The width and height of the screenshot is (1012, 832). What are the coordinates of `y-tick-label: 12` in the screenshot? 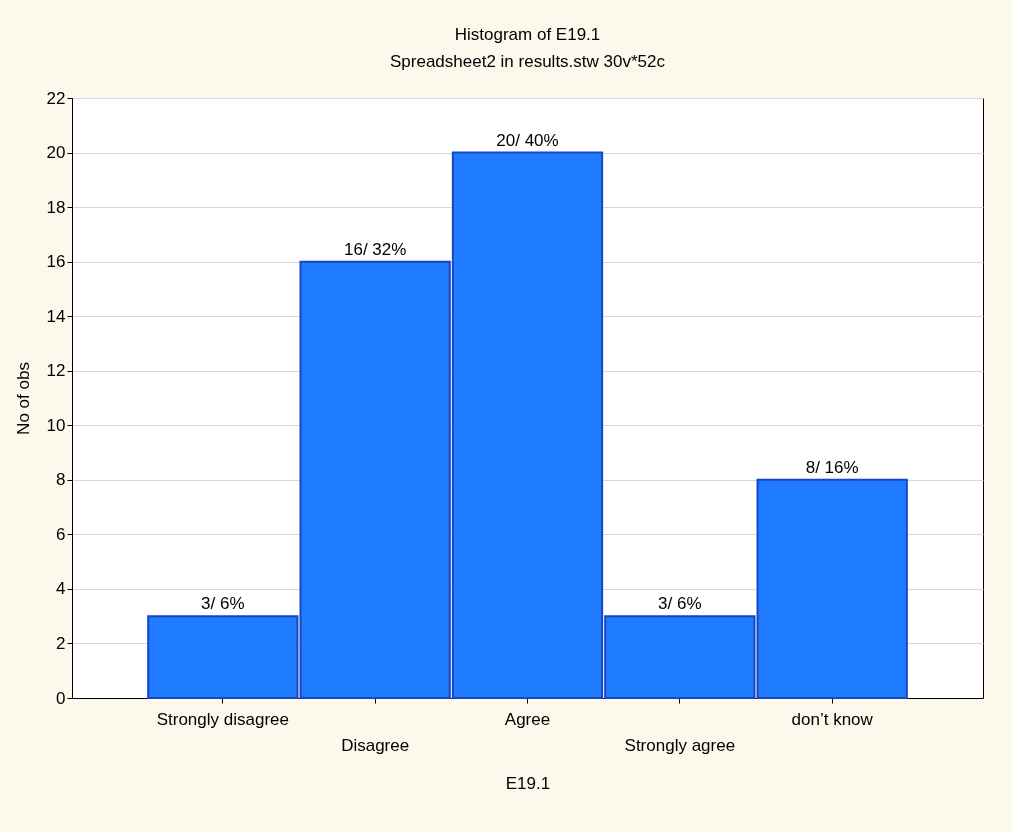 It's located at (56, 371).